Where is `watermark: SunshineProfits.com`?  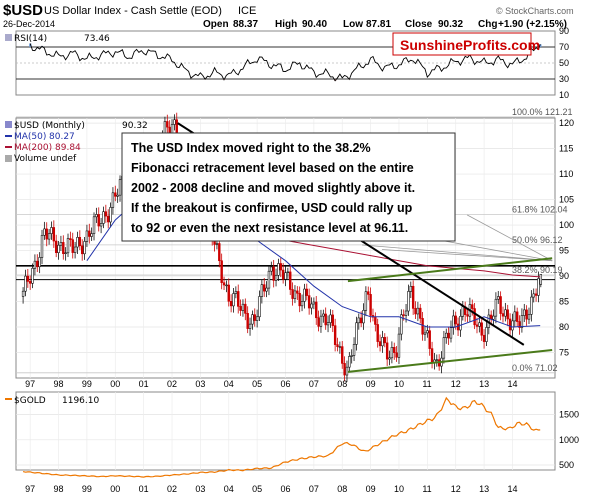 watermark: SunshineProfits.com is located at coordinates (466, 44).